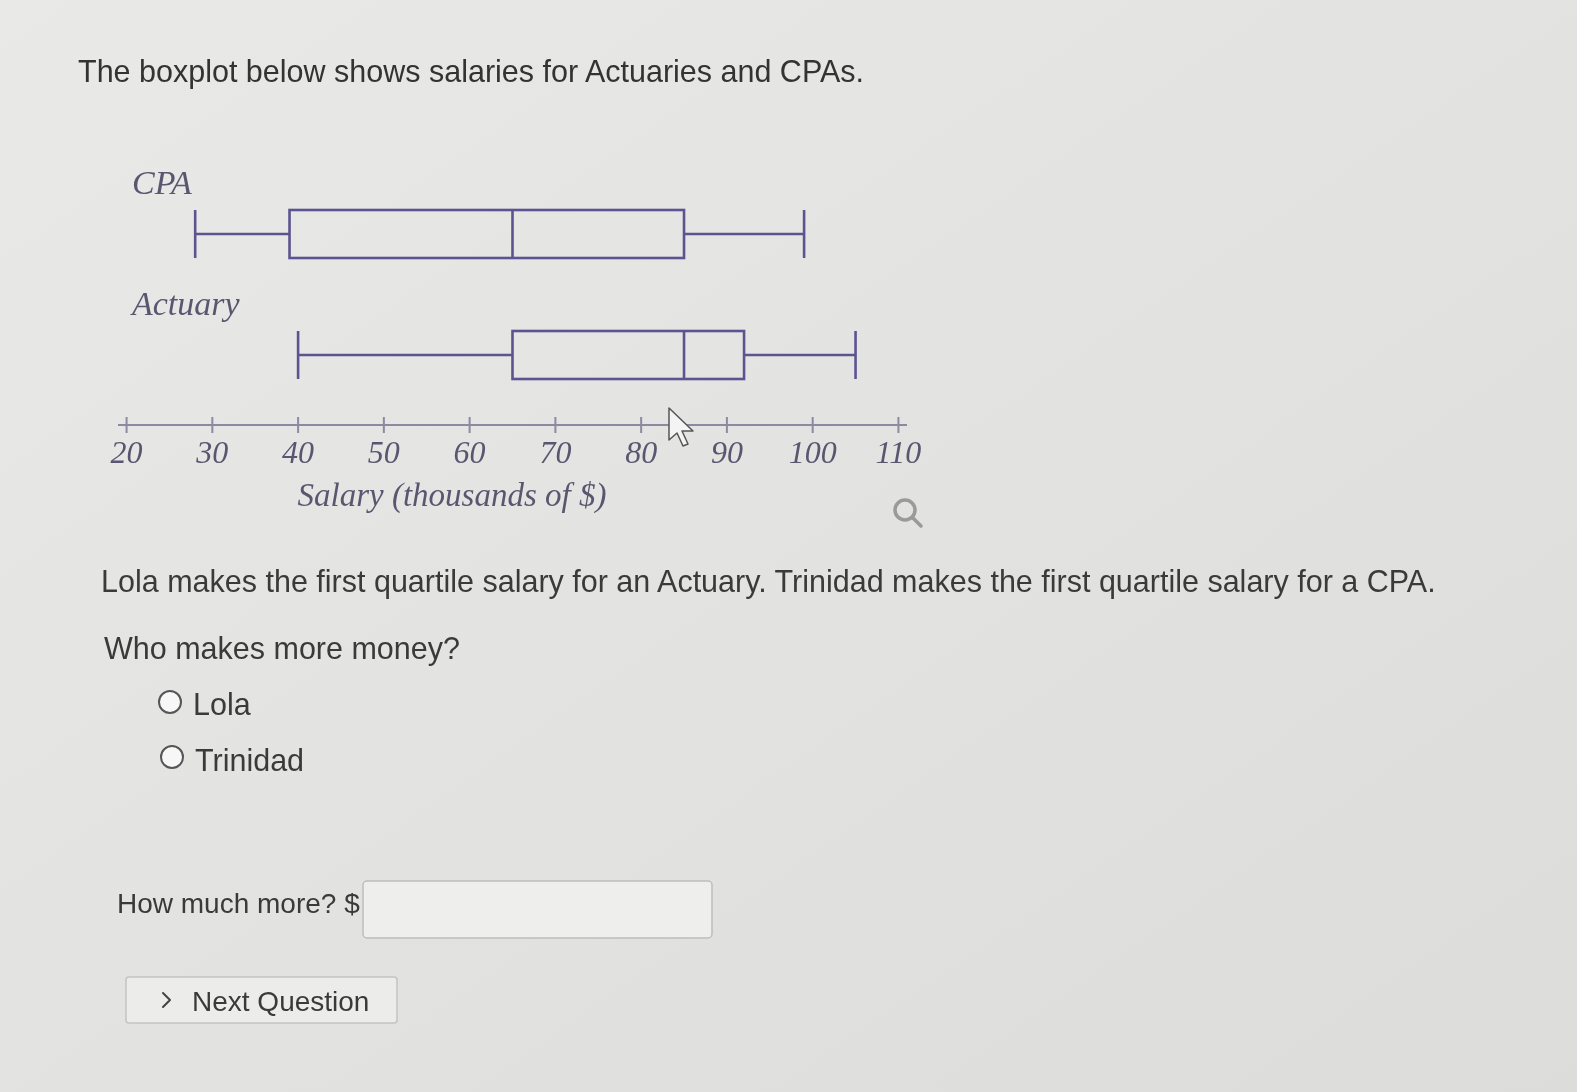 The image size is (1577, 1092). What do you see at coordinates (282, 648) in the screenshot?
I see `text: Who makes more money?` at bounding box center [282, 648].